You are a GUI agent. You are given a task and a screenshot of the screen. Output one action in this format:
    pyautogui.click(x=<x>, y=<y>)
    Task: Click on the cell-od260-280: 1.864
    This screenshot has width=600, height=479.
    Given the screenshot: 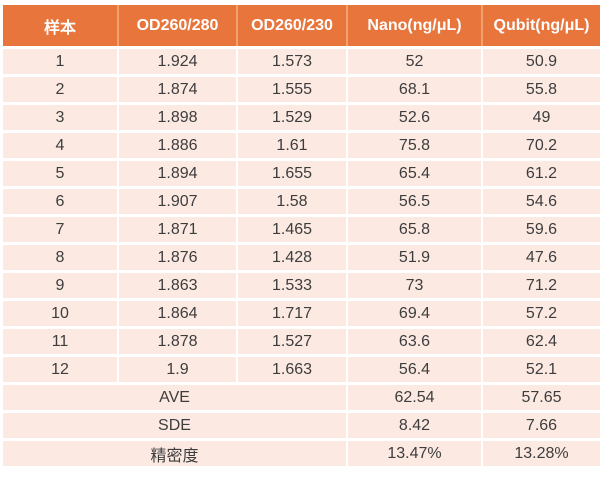 What is the action you would take?
    pyautogui.click(x=177, y=313)
    